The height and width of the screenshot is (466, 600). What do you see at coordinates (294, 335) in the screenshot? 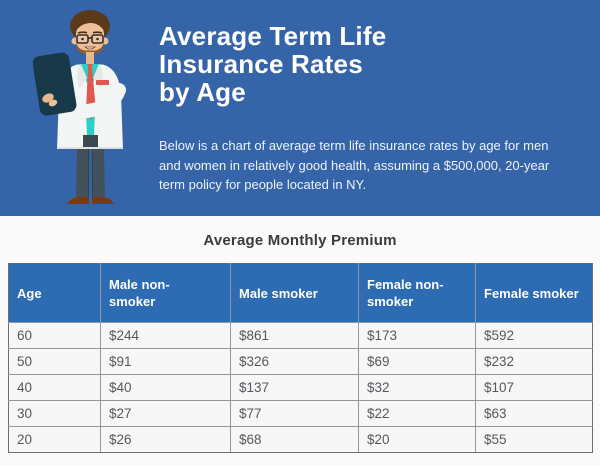
I see `premium-cell: $861` at bounding box center [294, 335].